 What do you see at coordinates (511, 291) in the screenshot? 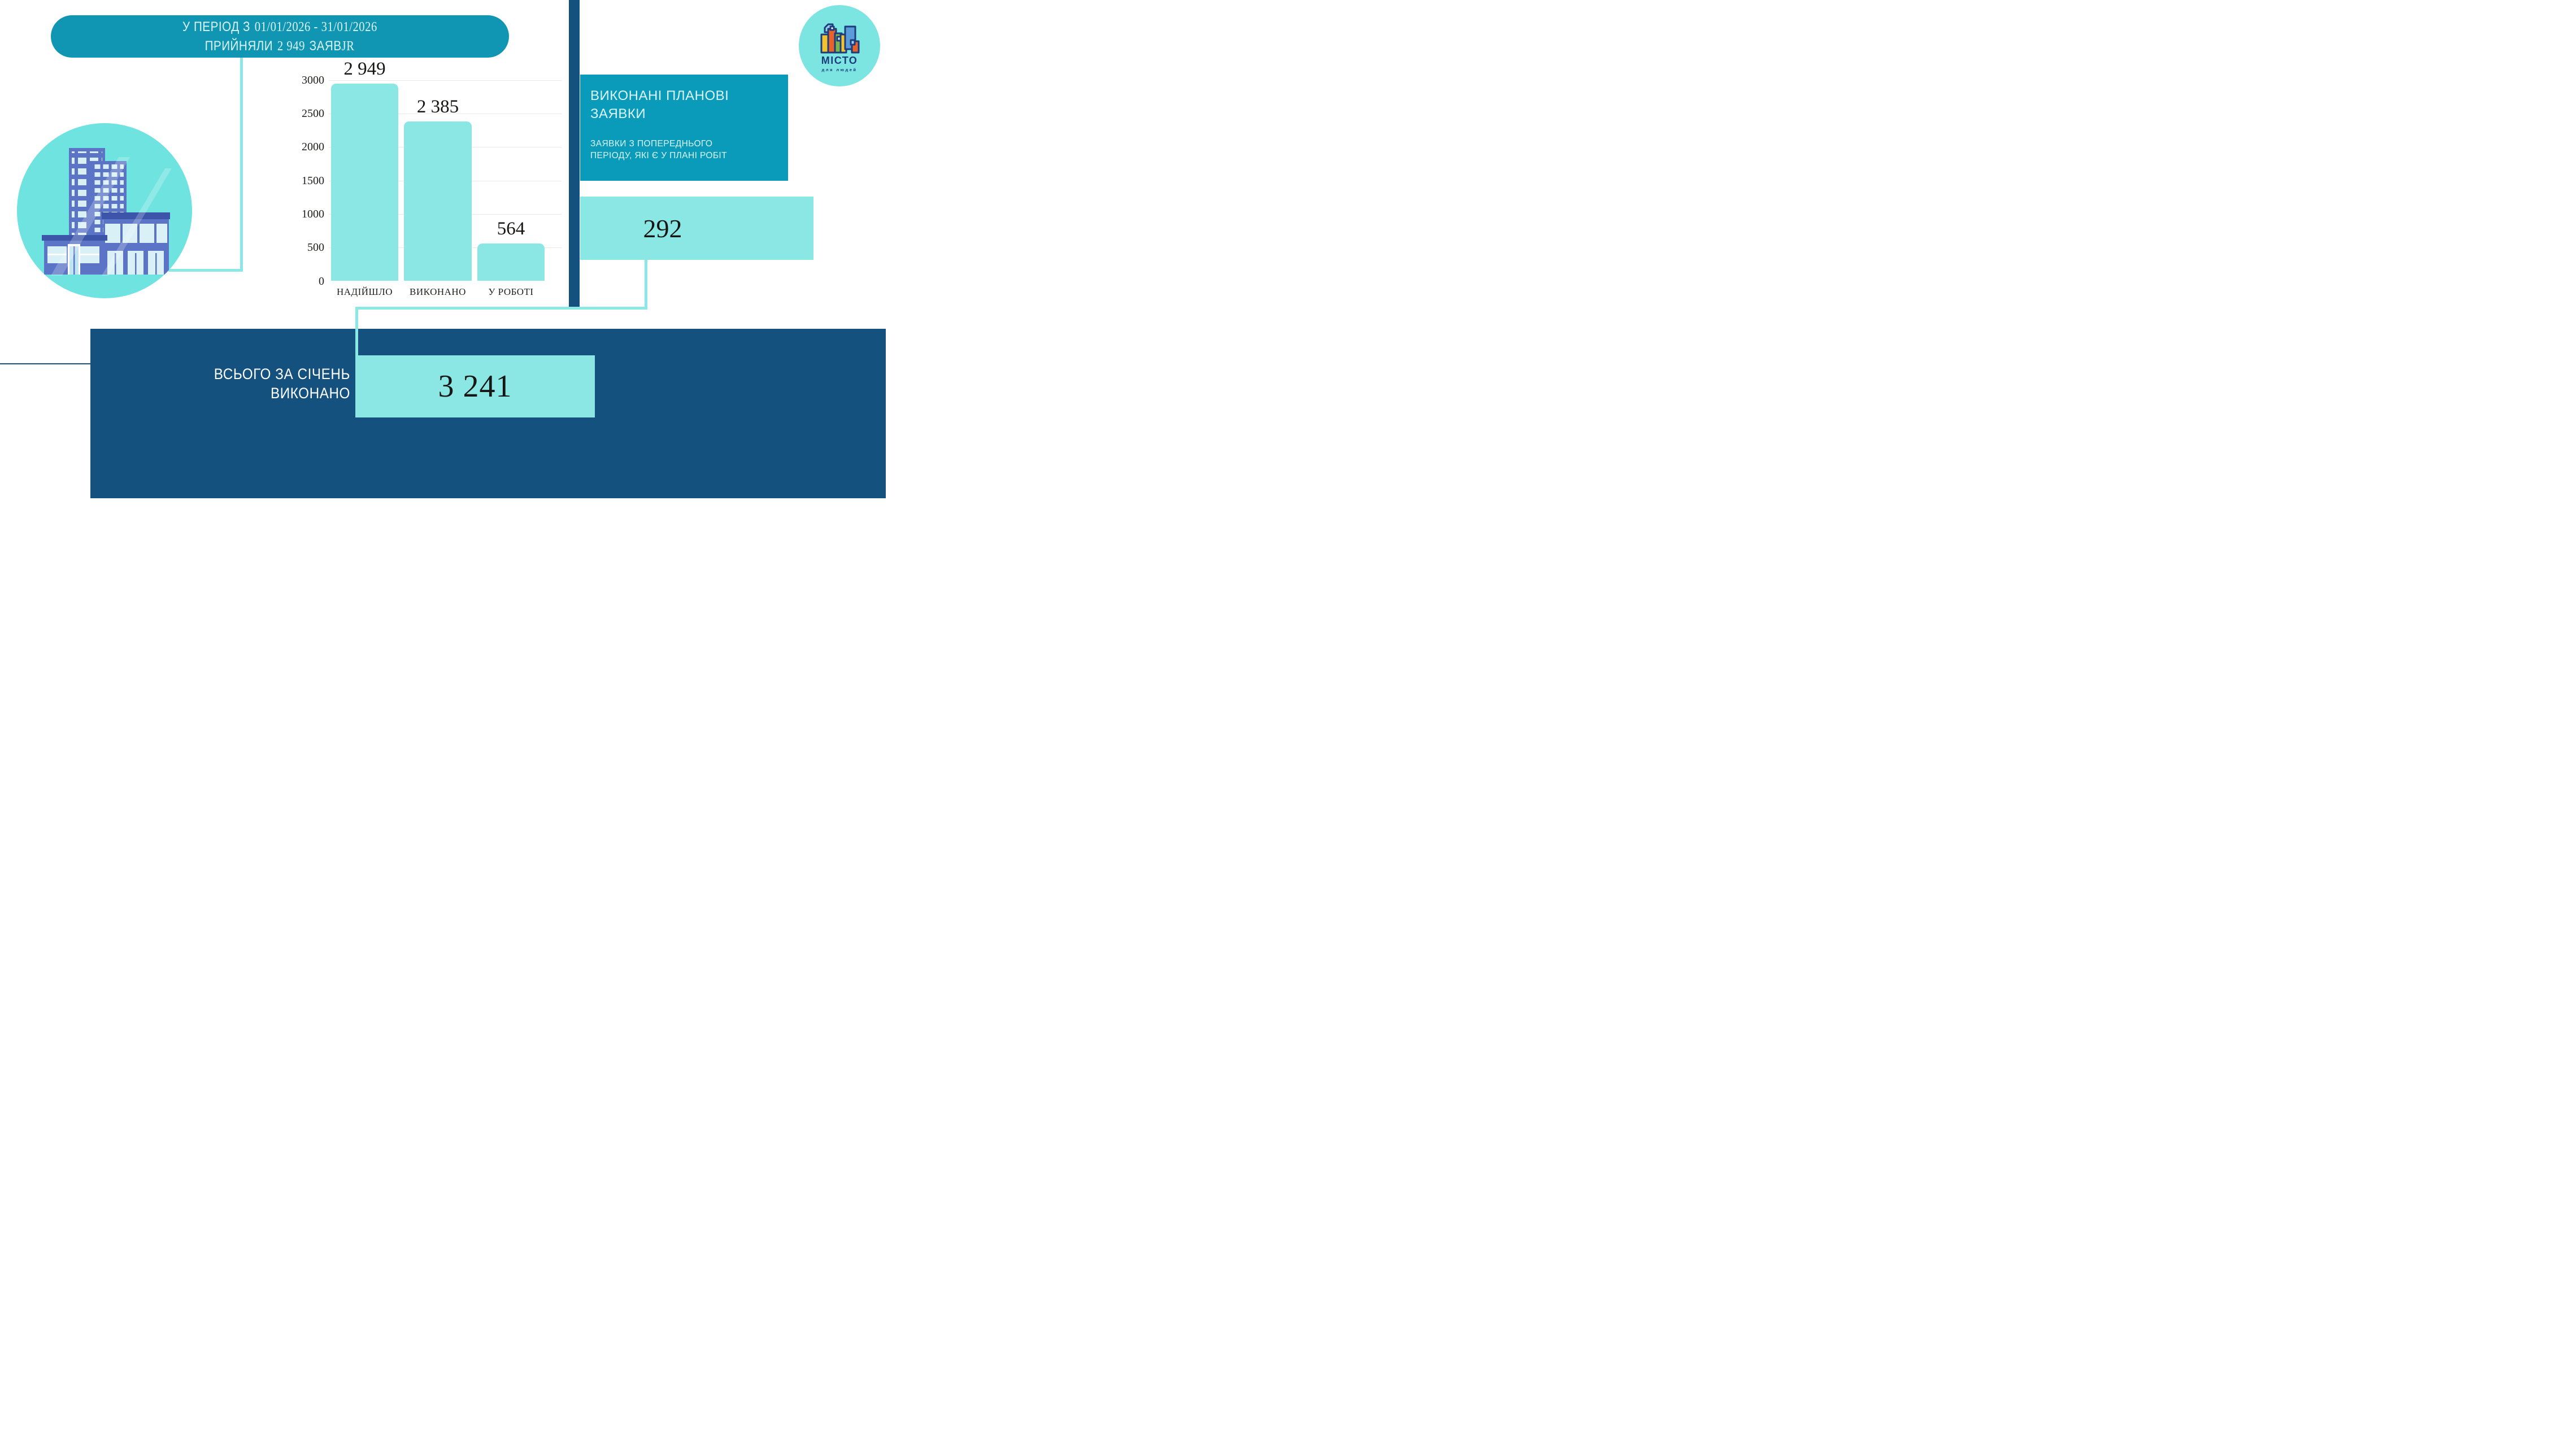
I see `bar-category-label: У РОБОТІ` at bounding box center [511, 291].